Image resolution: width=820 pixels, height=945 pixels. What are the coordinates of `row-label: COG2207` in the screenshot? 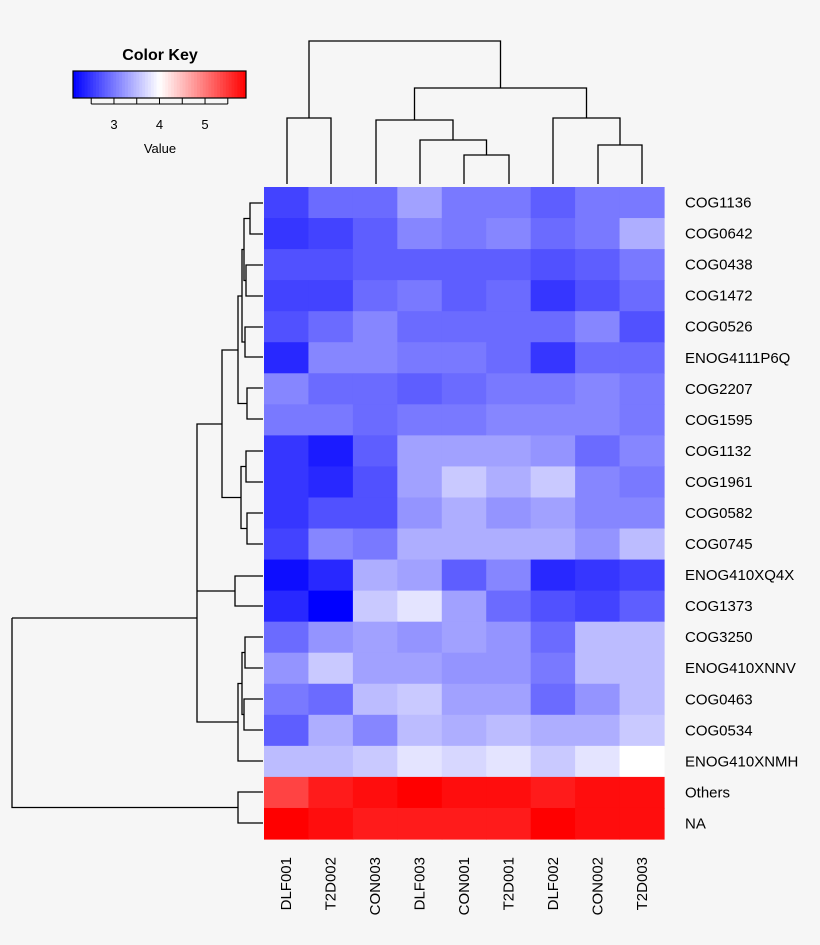 It's located at (719, 389).